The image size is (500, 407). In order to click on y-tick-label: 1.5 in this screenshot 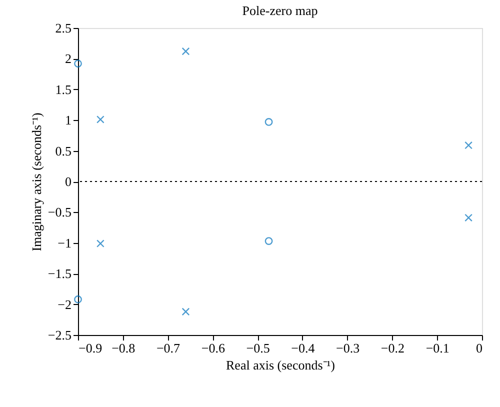, I will do `click(63, 89)`.